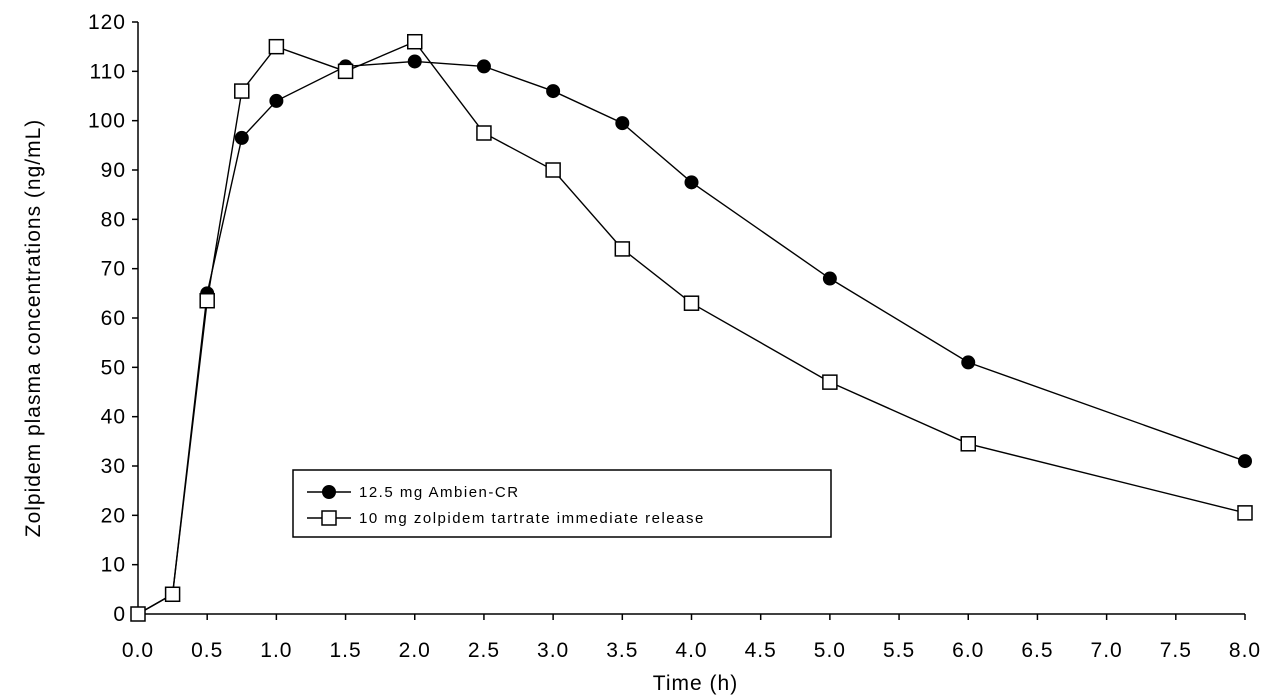  What do you see at coordinates (113, 170) in the screenshot?
I see `y-tick-label: 90` at bounding box center [113, 170].